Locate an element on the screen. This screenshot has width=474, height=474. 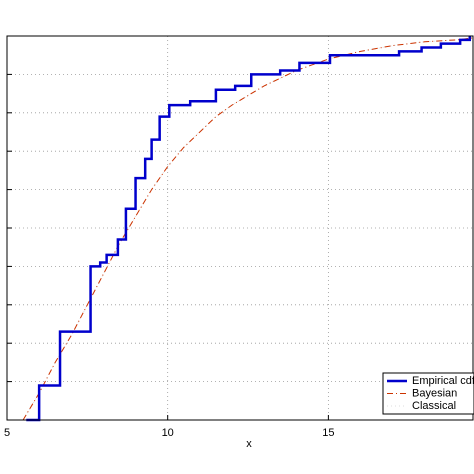
legend-label: Bayesian is located at coordinates (434, 393).